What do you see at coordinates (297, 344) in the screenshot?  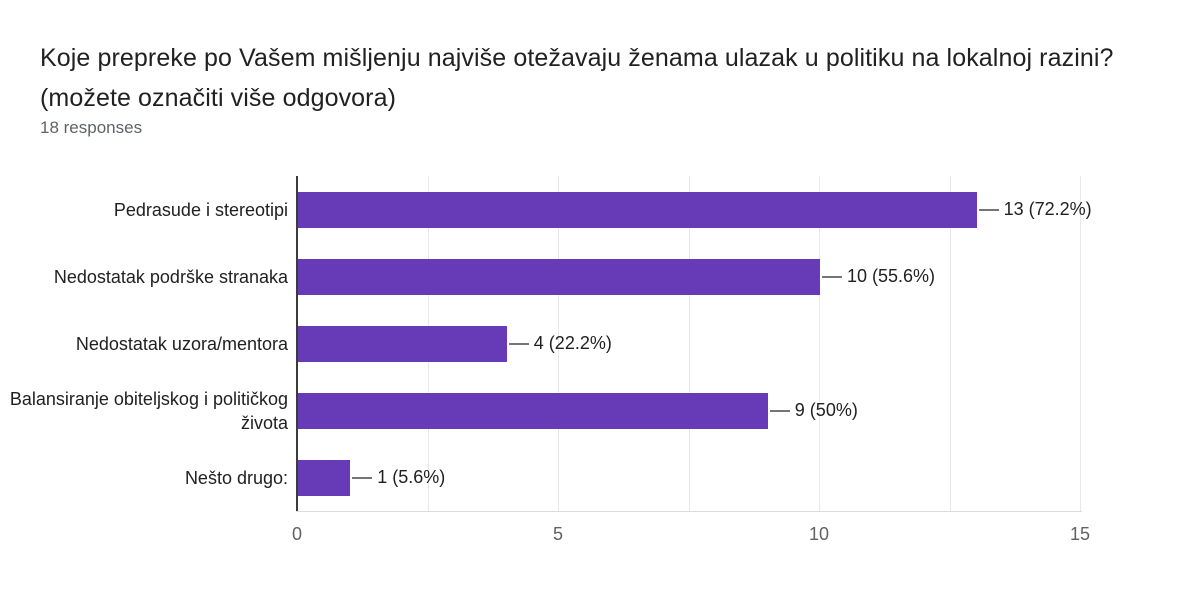 I see `y-axis-line` at bounding box center [297, 344].